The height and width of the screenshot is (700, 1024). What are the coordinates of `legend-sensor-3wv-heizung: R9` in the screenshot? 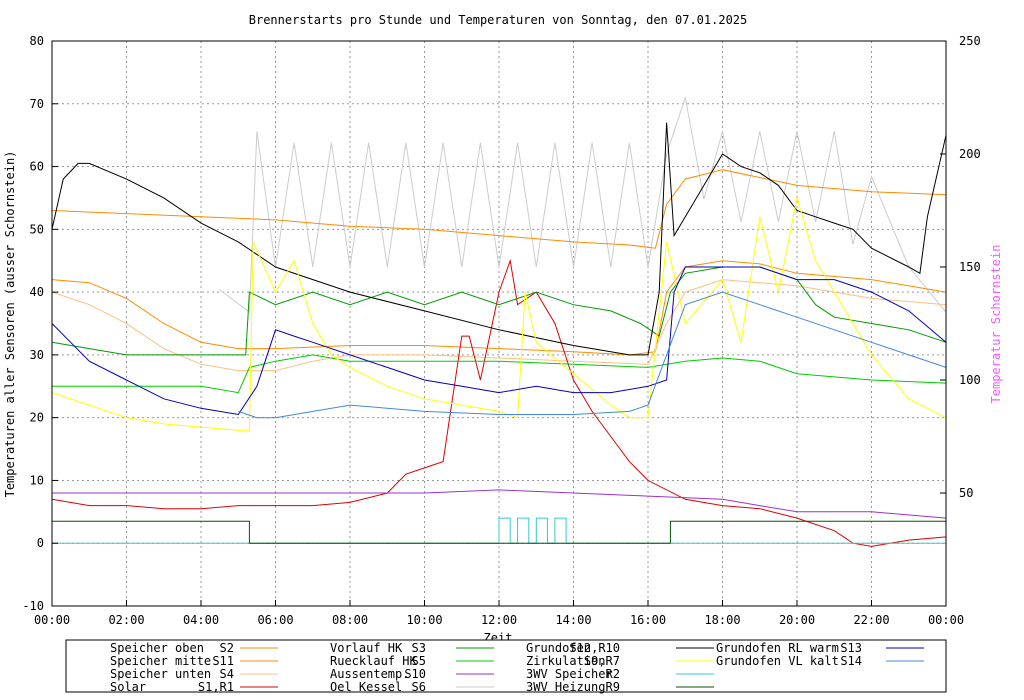 It's located at (613, 687).